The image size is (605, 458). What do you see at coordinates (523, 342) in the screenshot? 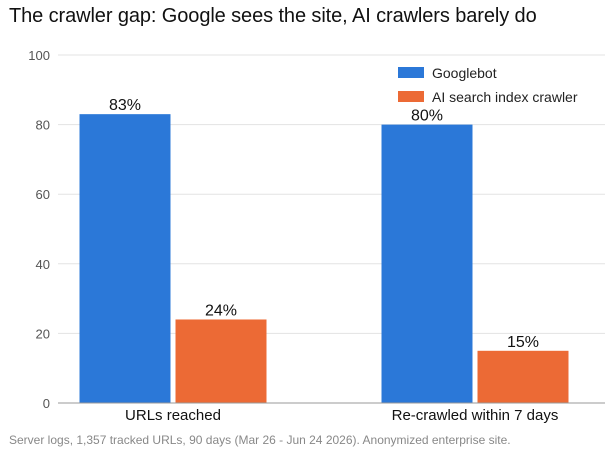
I see `bar-value-label: 15%` at bounding box center [523, 342].